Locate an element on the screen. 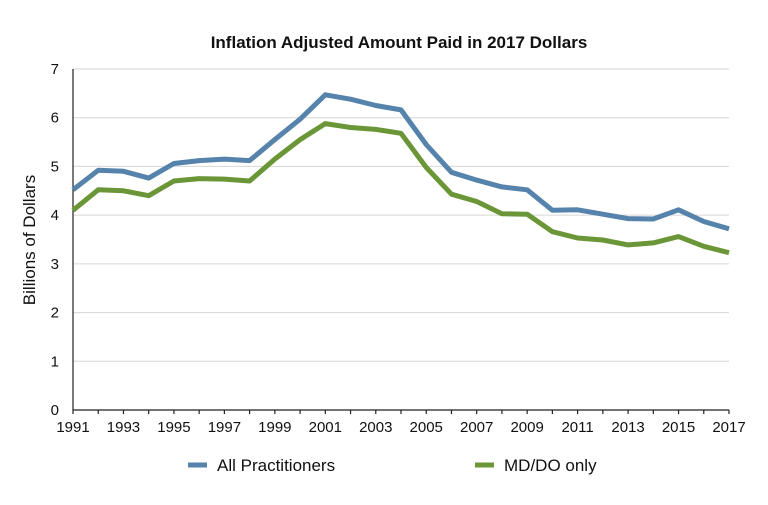 The width and height of the screenshot is (768, 505). x-tick-label: 2005 is located at coordinates (426, 427).